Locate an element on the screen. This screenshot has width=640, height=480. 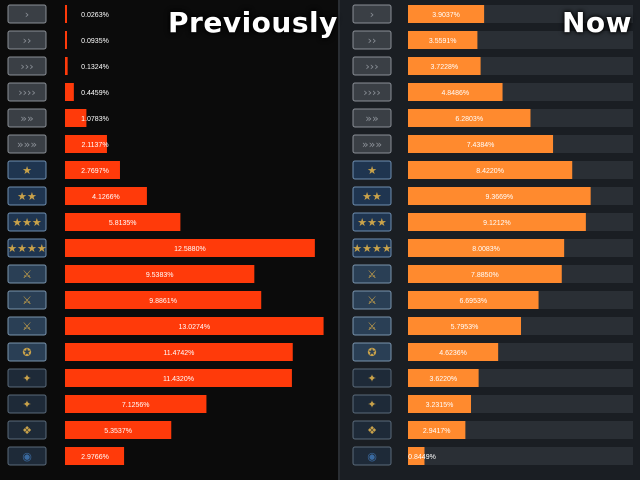
previous-bar-label: 11.4742% is located at coordinates (178, 353).